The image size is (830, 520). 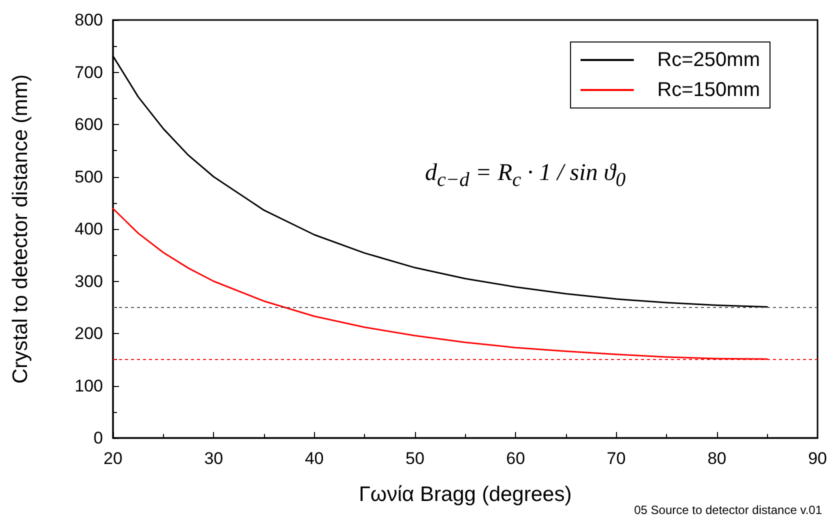 I want to click on legend-label: Rc=150mm, so click(x=708, y=90).